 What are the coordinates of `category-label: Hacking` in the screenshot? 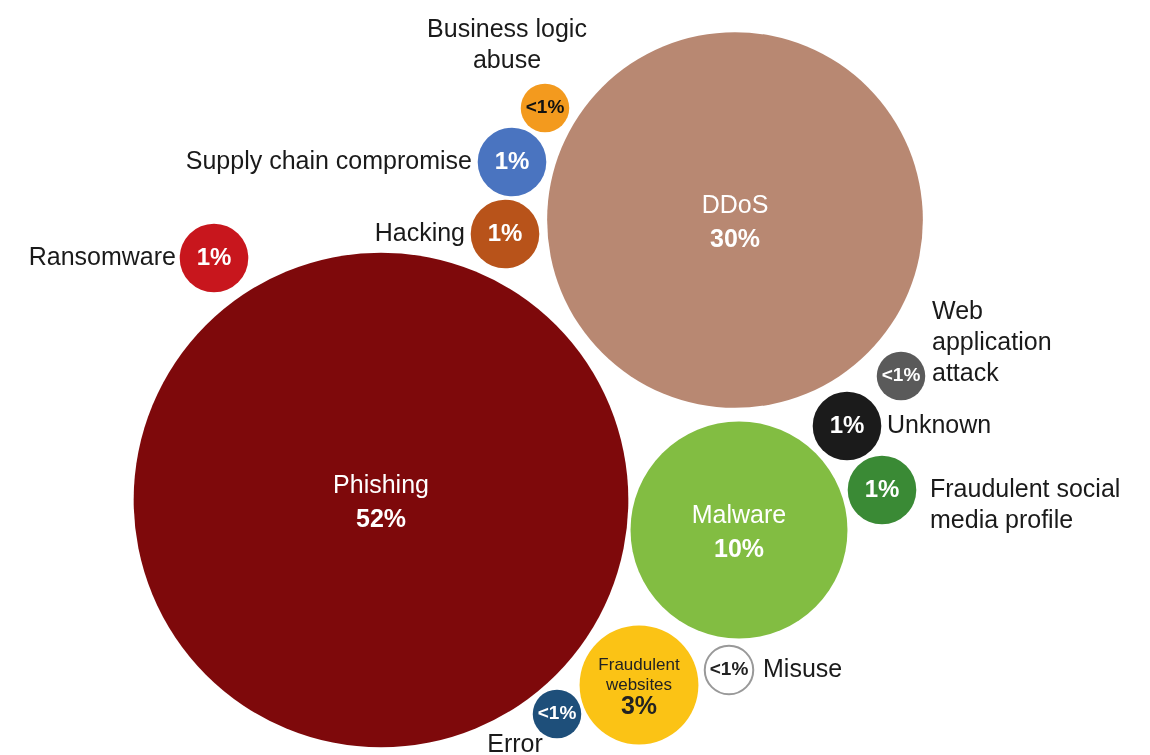 It's located at (419, 231).